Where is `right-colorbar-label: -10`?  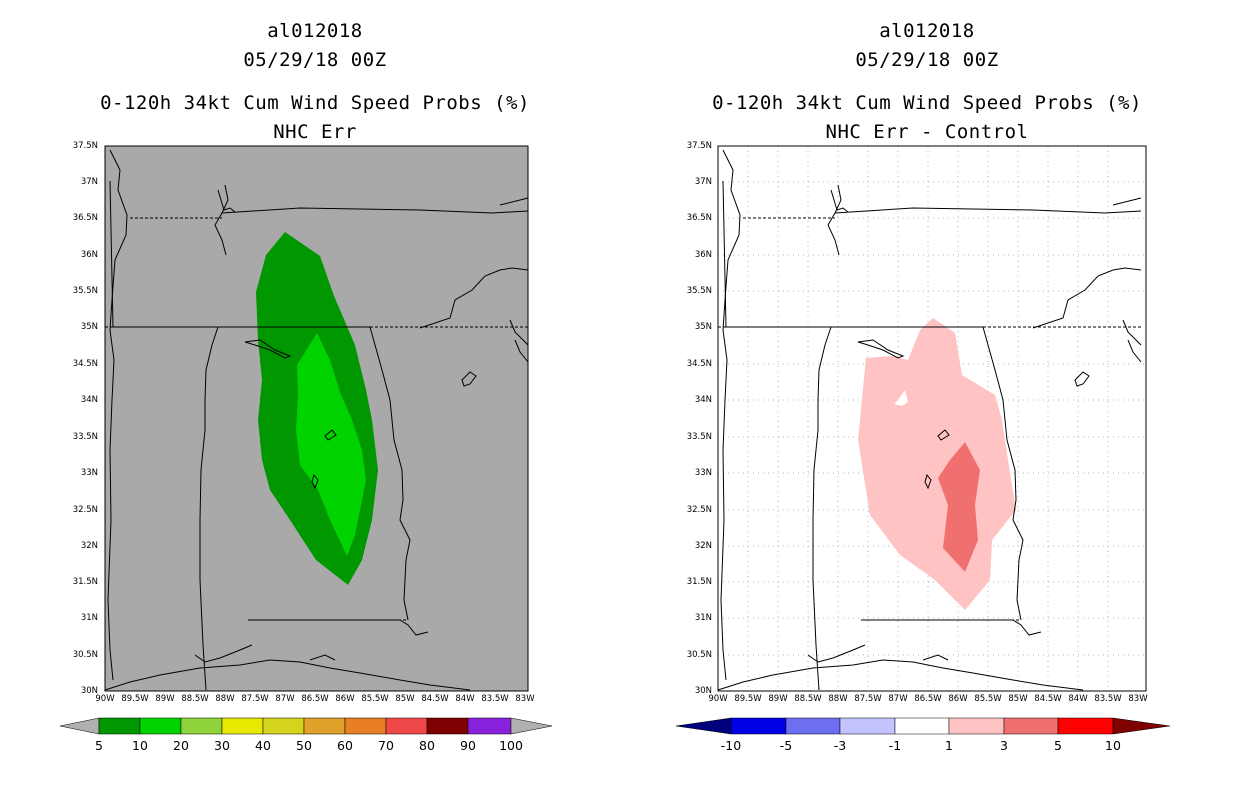
right-colorbar-label: -10 is located at coordinates (731, 745).